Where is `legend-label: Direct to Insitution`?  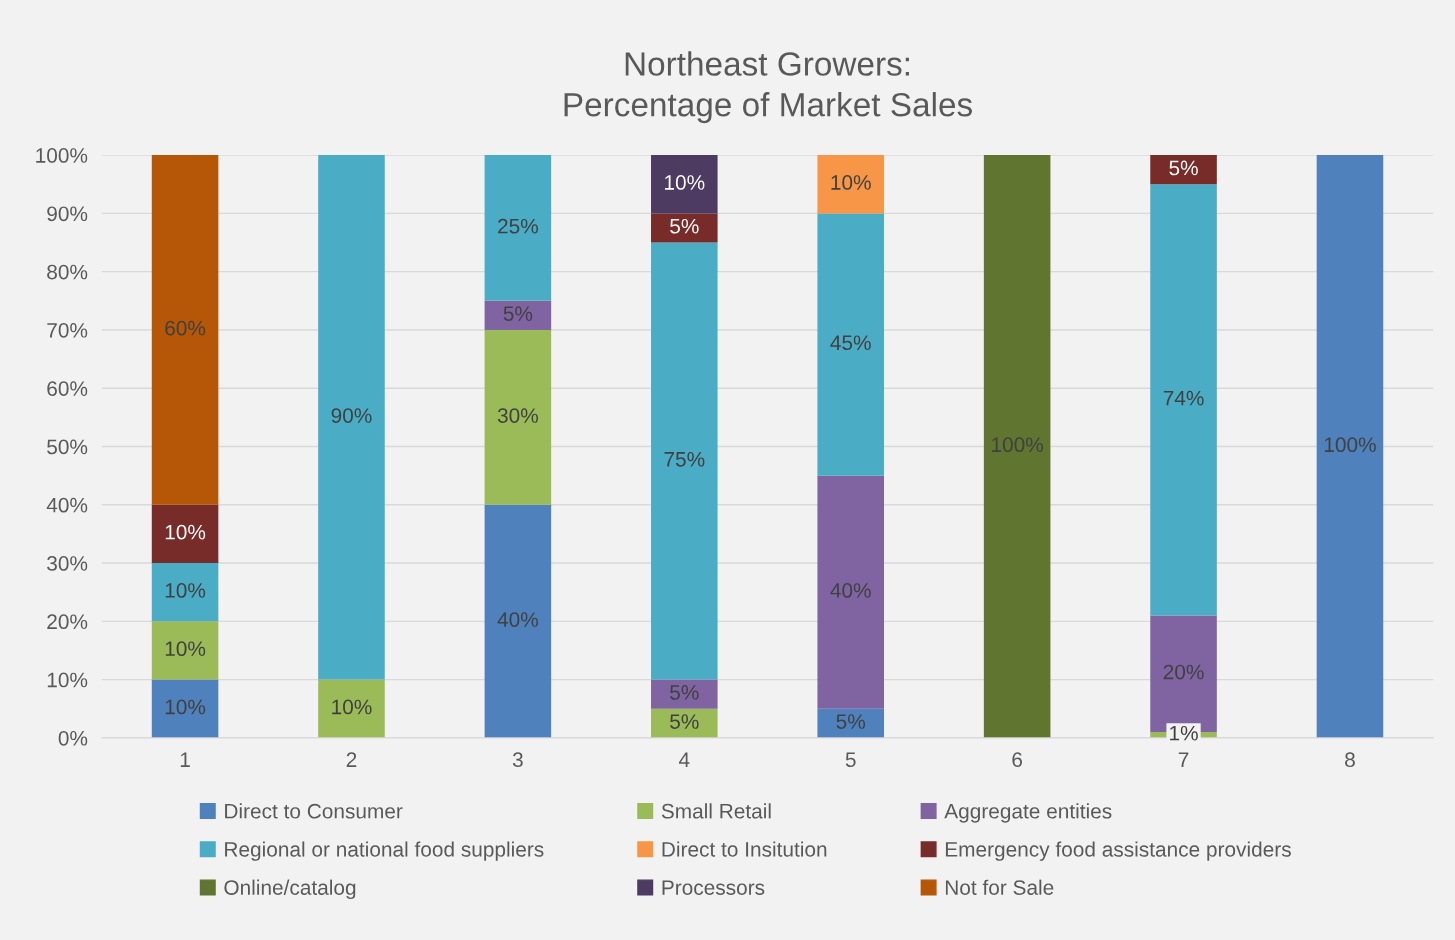 legend-label: Direct to Insitution is located at coordinates (744, 849).